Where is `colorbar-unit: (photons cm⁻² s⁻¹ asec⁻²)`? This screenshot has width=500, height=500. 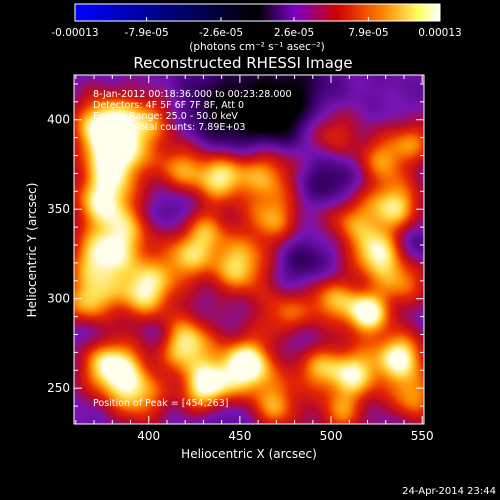
colorbar-unit: (photons cm⁻² s⁻¹ asec⁻²) is located at coordinates (256, 47).